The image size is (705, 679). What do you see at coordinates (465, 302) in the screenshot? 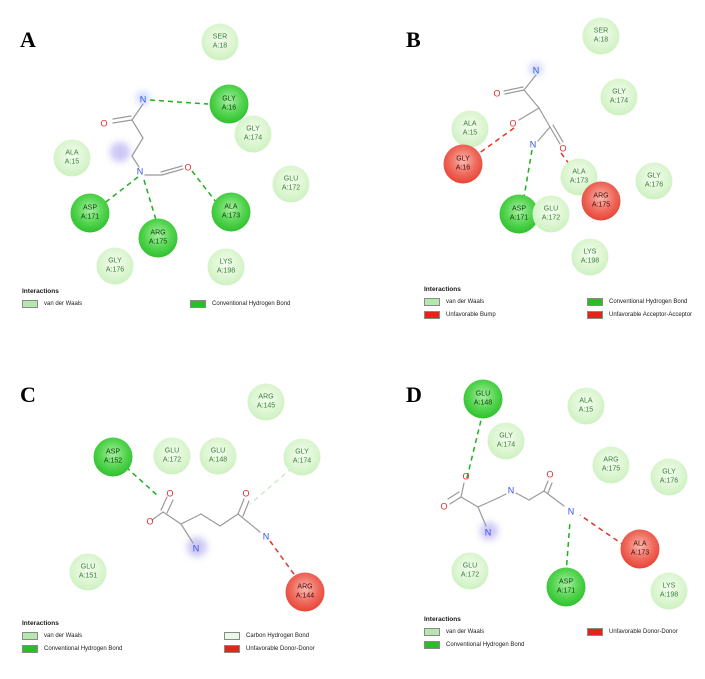
I see `legend-label: van der Waals` at bounding box center [465, 302].